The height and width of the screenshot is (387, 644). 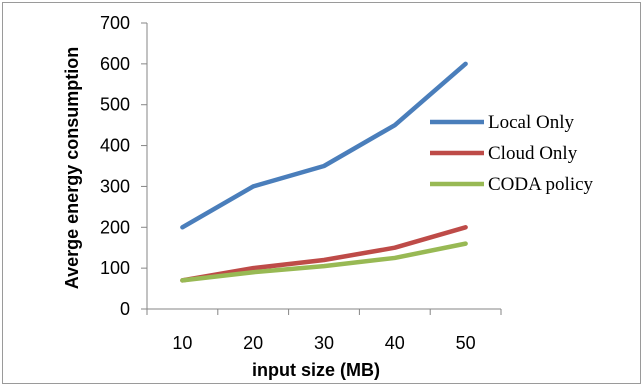 What do you see at coordinates (115, 166) in the screenshot?
I see `y-tick-labels: 0 100 200 300 400 500 600 700` at bounding box center [115, 166].